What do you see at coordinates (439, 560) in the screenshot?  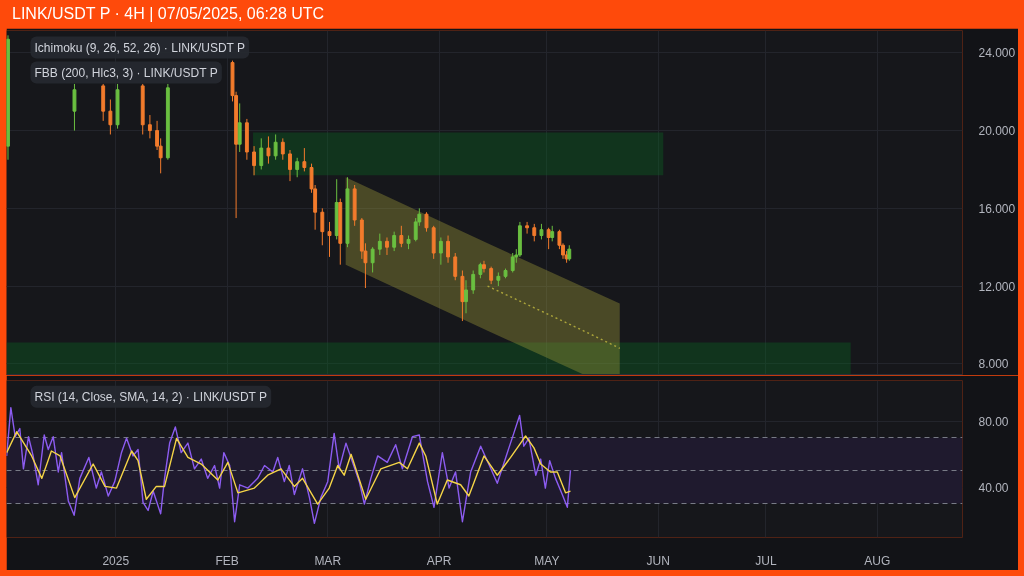 I see `x-tick-label: APR` at bounding box center [439, 560].